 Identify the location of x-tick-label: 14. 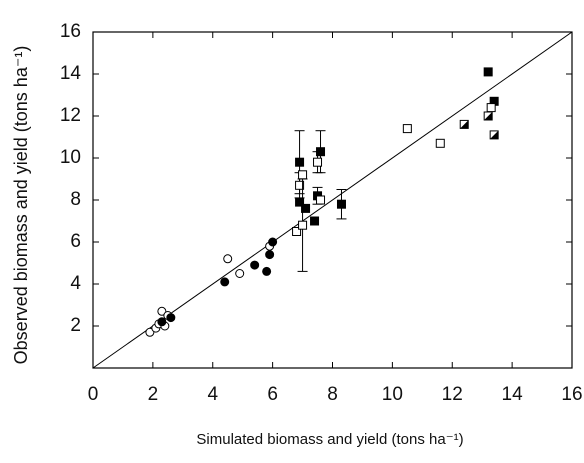
(513, 394).